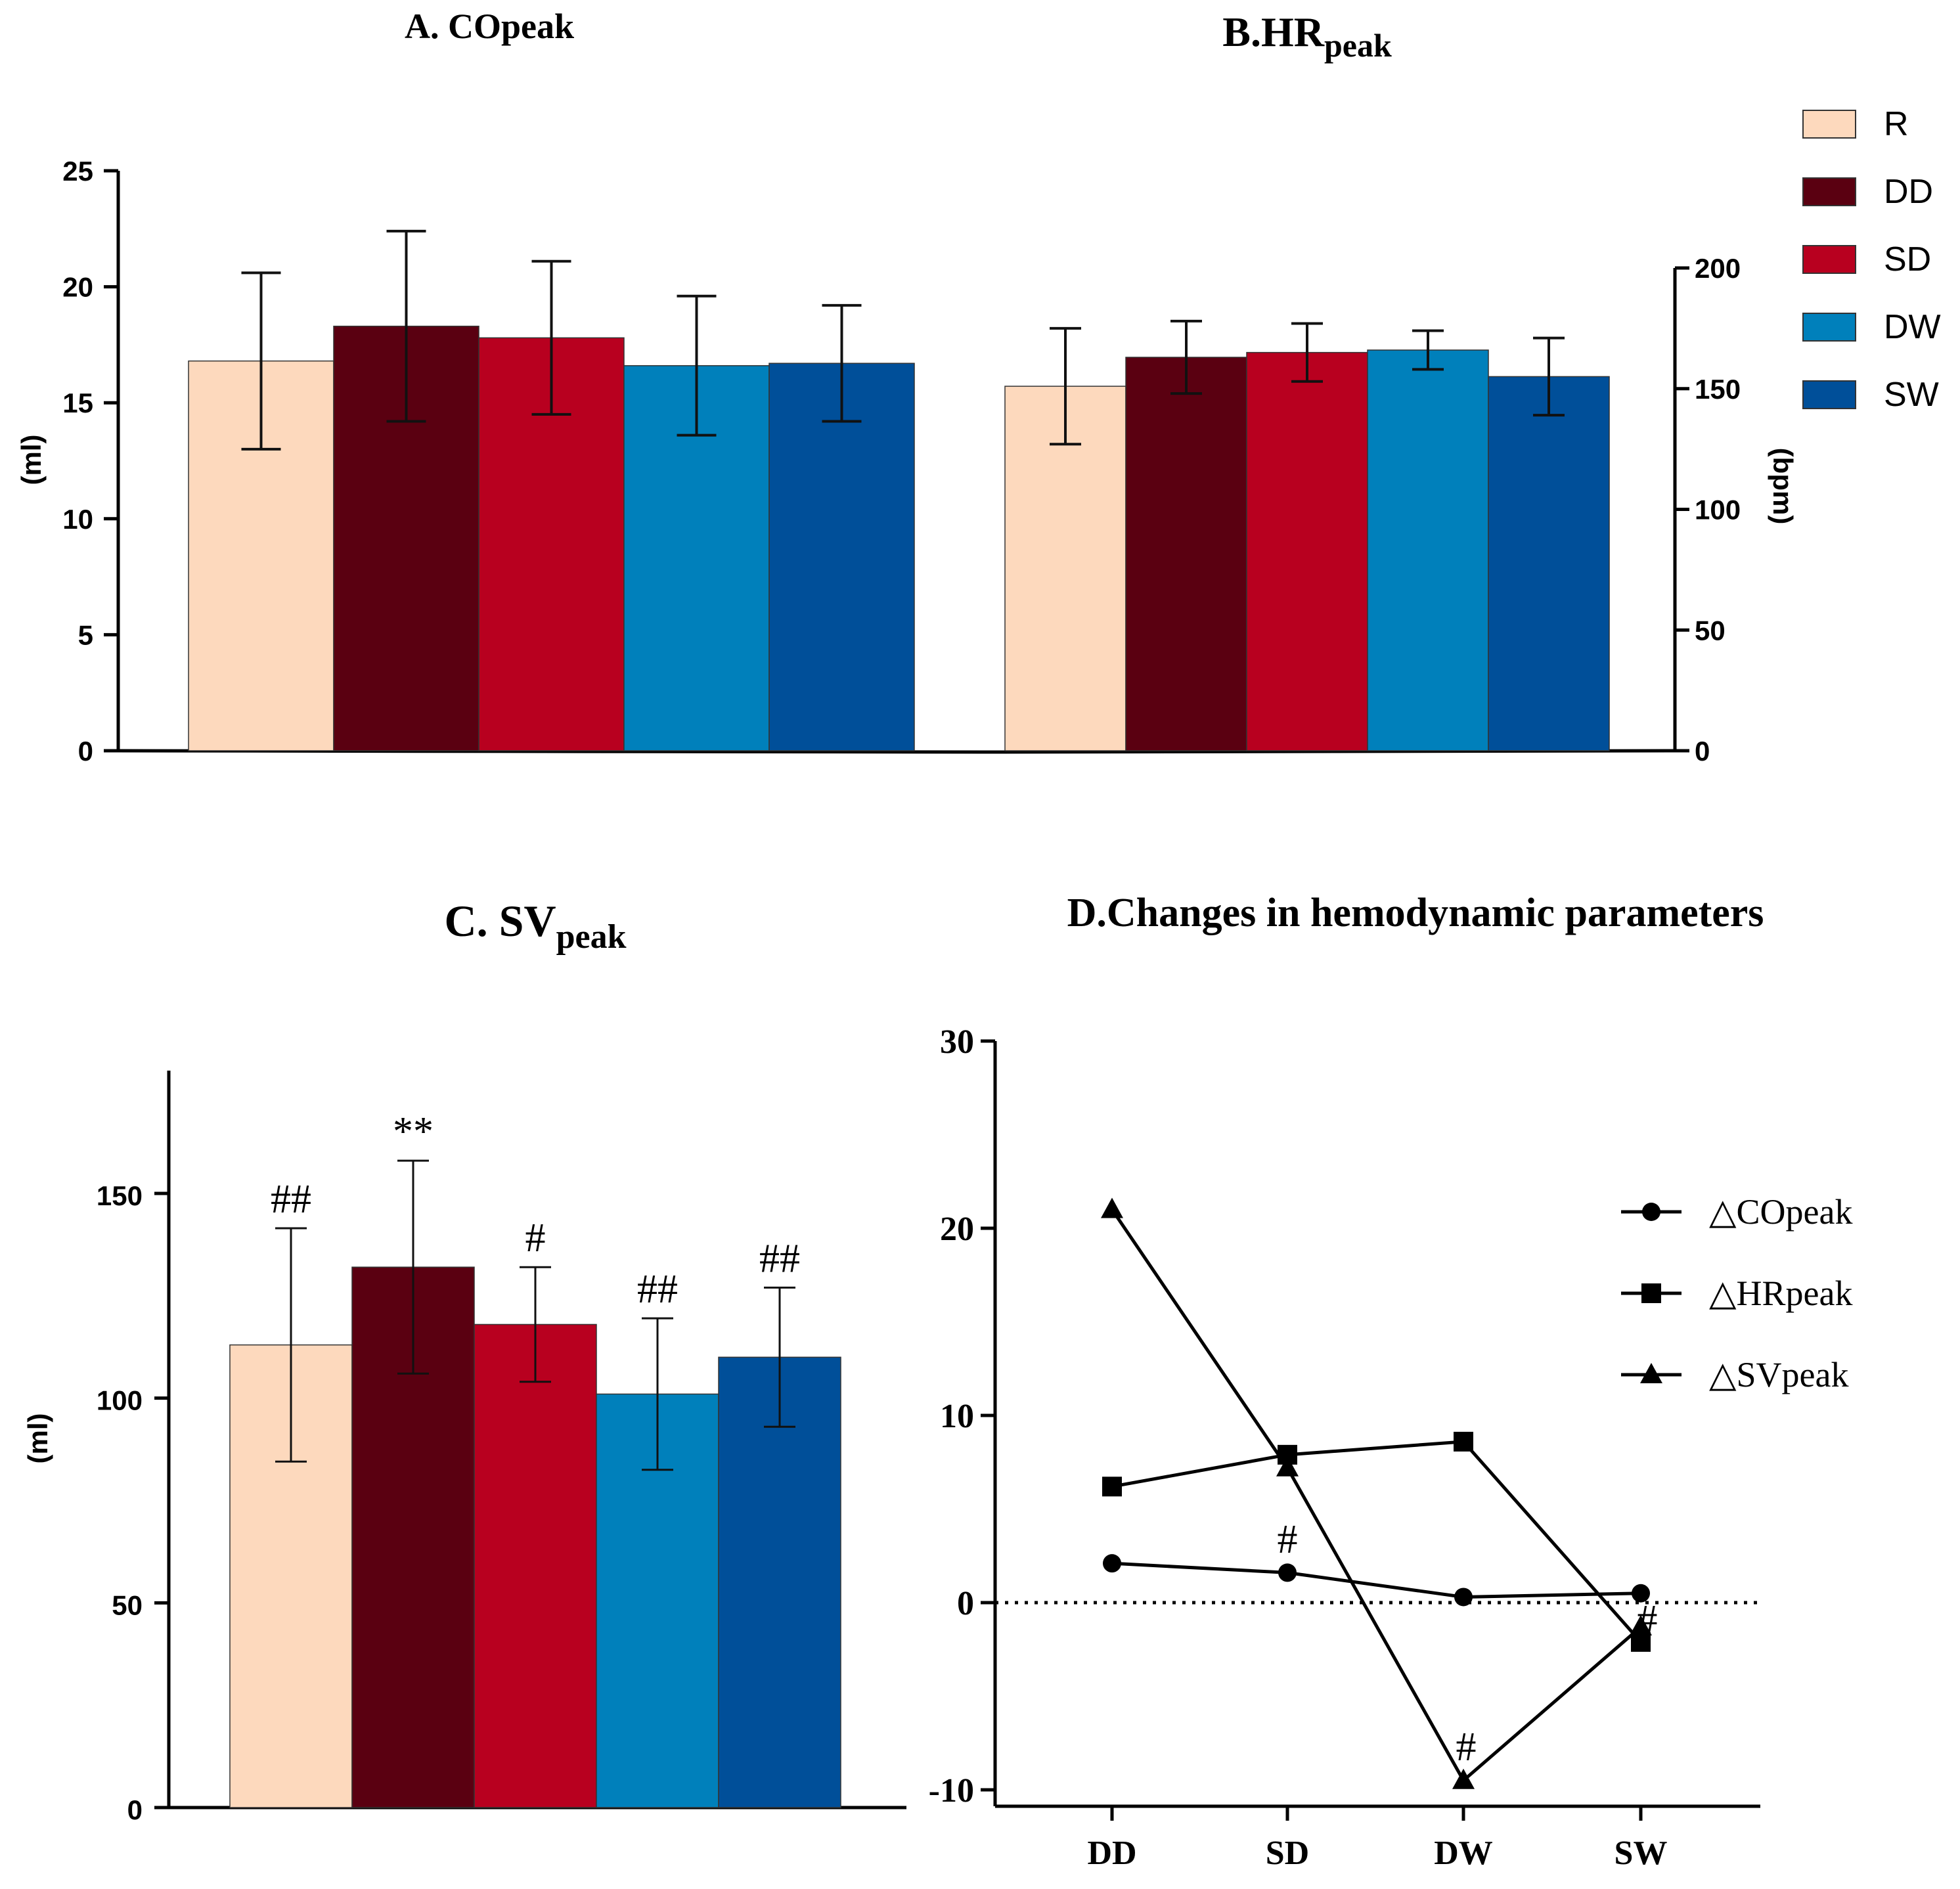 The width and height of the screenshot is (1960, 1889). What do you see at coordinates (31, 460) in the screenshot?
I see `y-axis-label-a: (ml)` at bounding box center [31, 460].